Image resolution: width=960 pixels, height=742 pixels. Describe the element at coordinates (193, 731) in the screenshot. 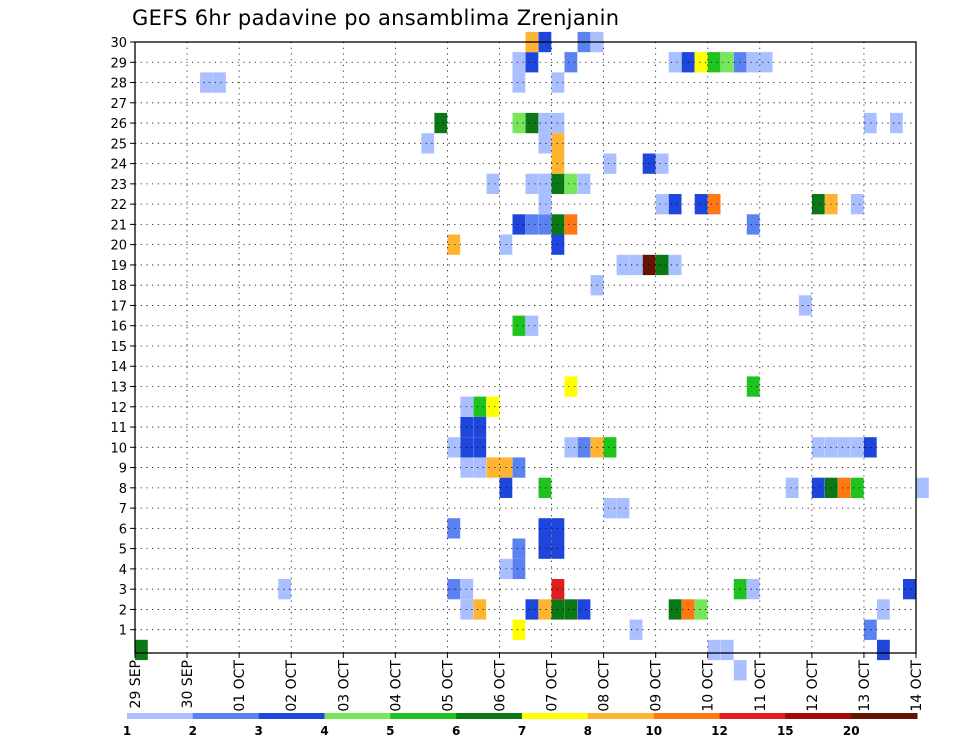

I see `legend-label: 2` at that location.